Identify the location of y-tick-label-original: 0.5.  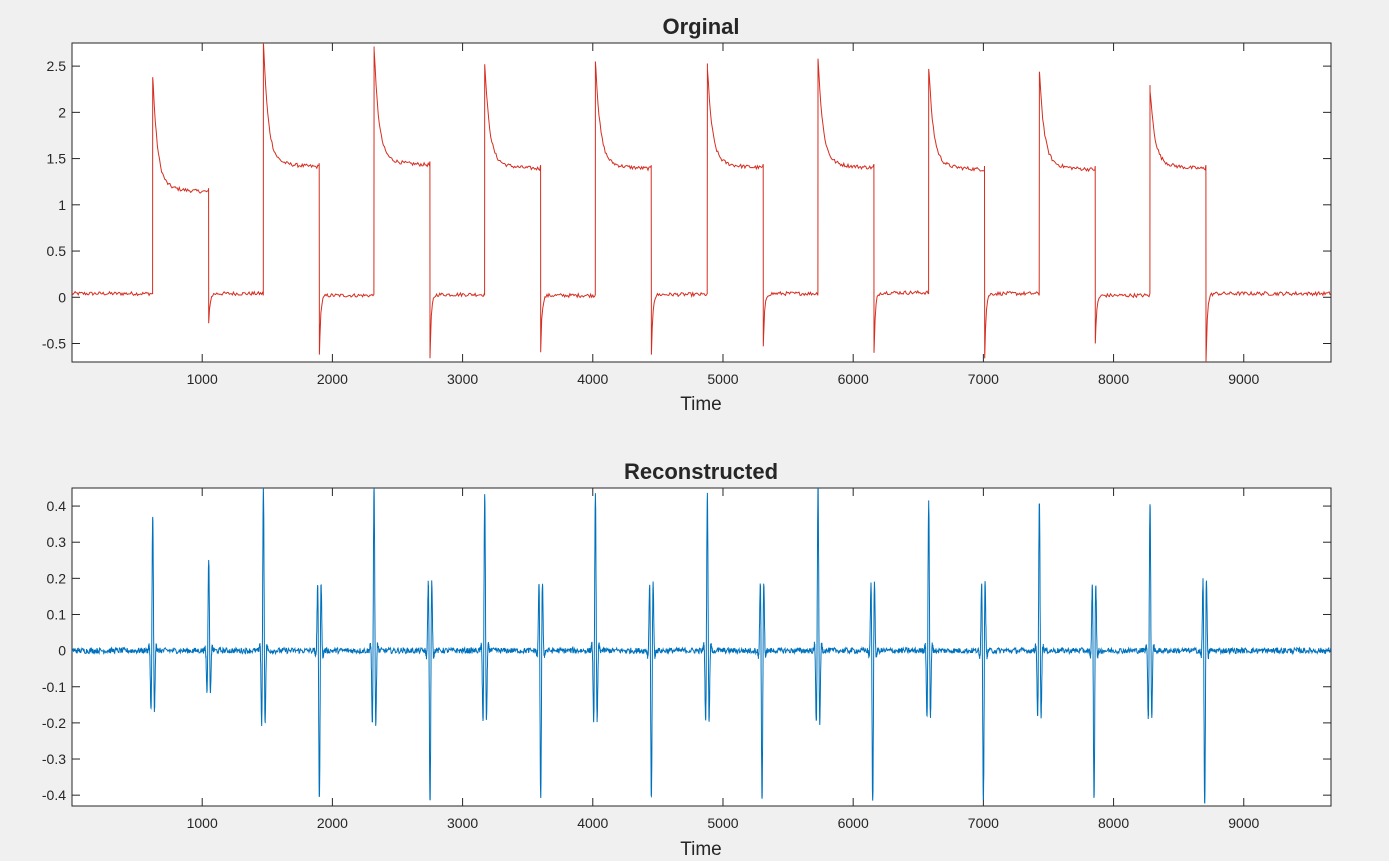
(57, 251).